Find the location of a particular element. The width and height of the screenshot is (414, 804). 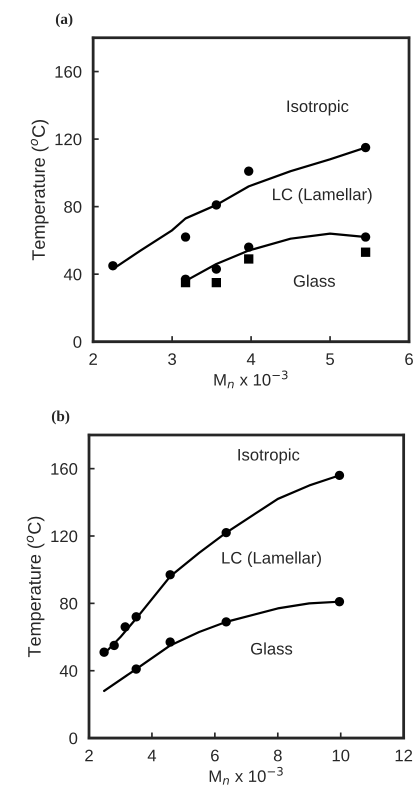

x-tick-label: 10 is located at coordinates (341, 756).